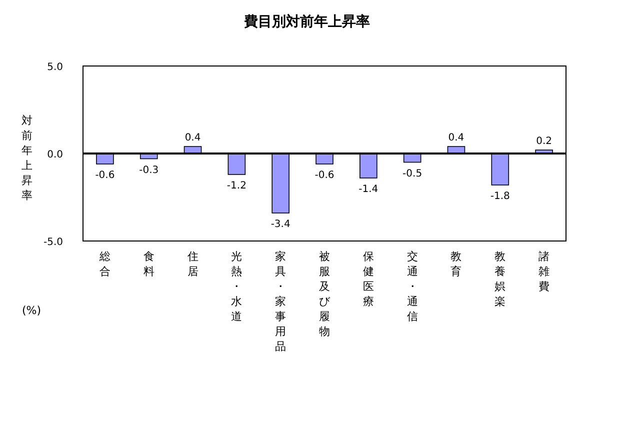 The height and width of the screenshot is (446, 618). I want to click on x-tick-label: 総合, so click(104, 264).